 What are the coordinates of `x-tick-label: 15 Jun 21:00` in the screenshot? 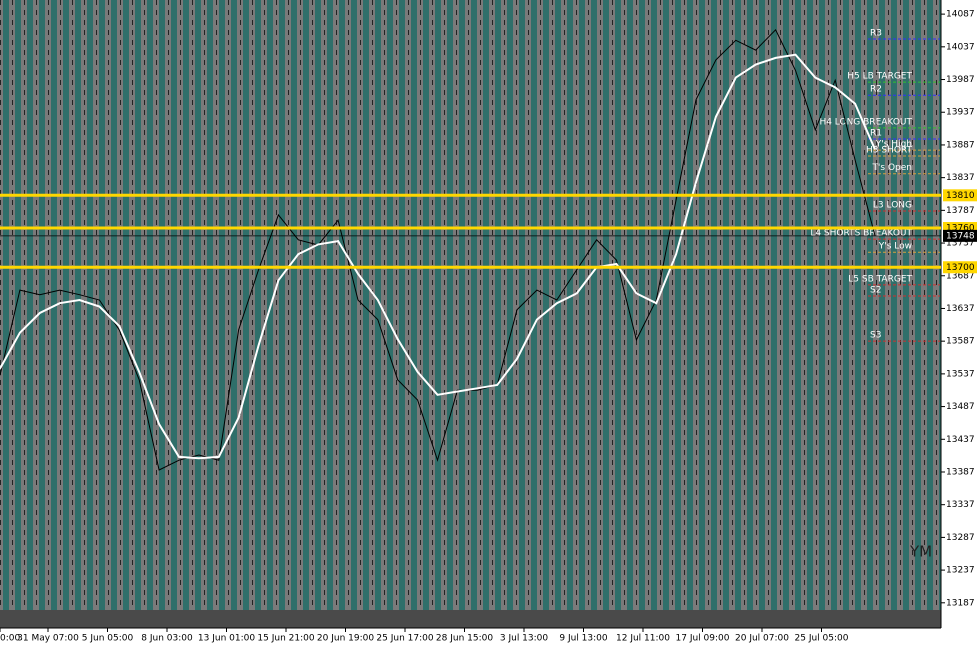 It's located at (285, 639).